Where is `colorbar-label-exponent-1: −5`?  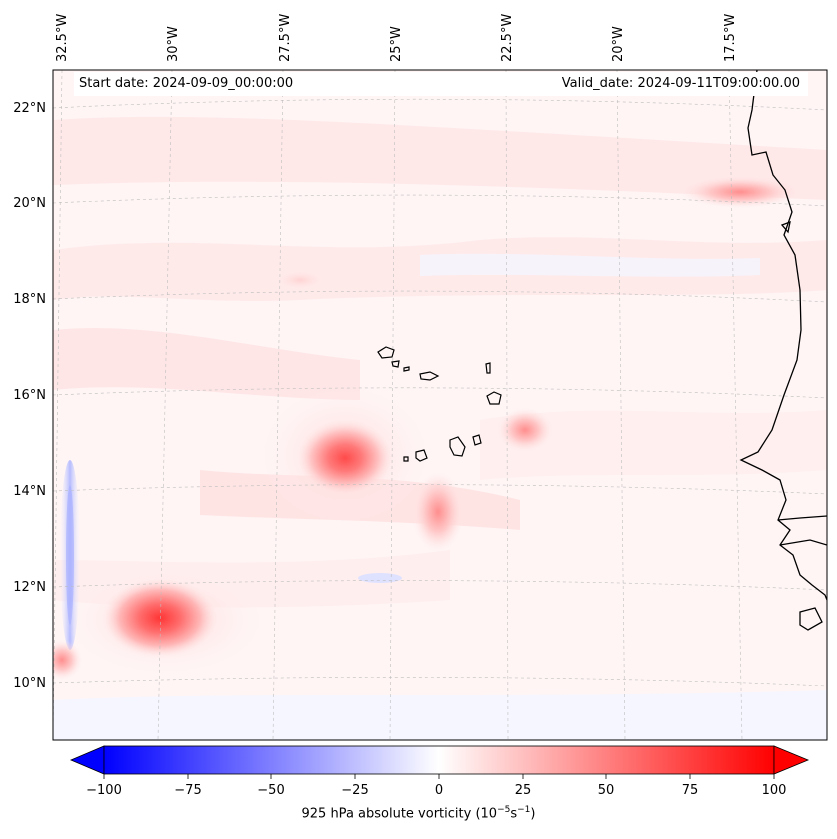 colorbar-label-exponent-1: −5 is located at coordinates (504, 810).